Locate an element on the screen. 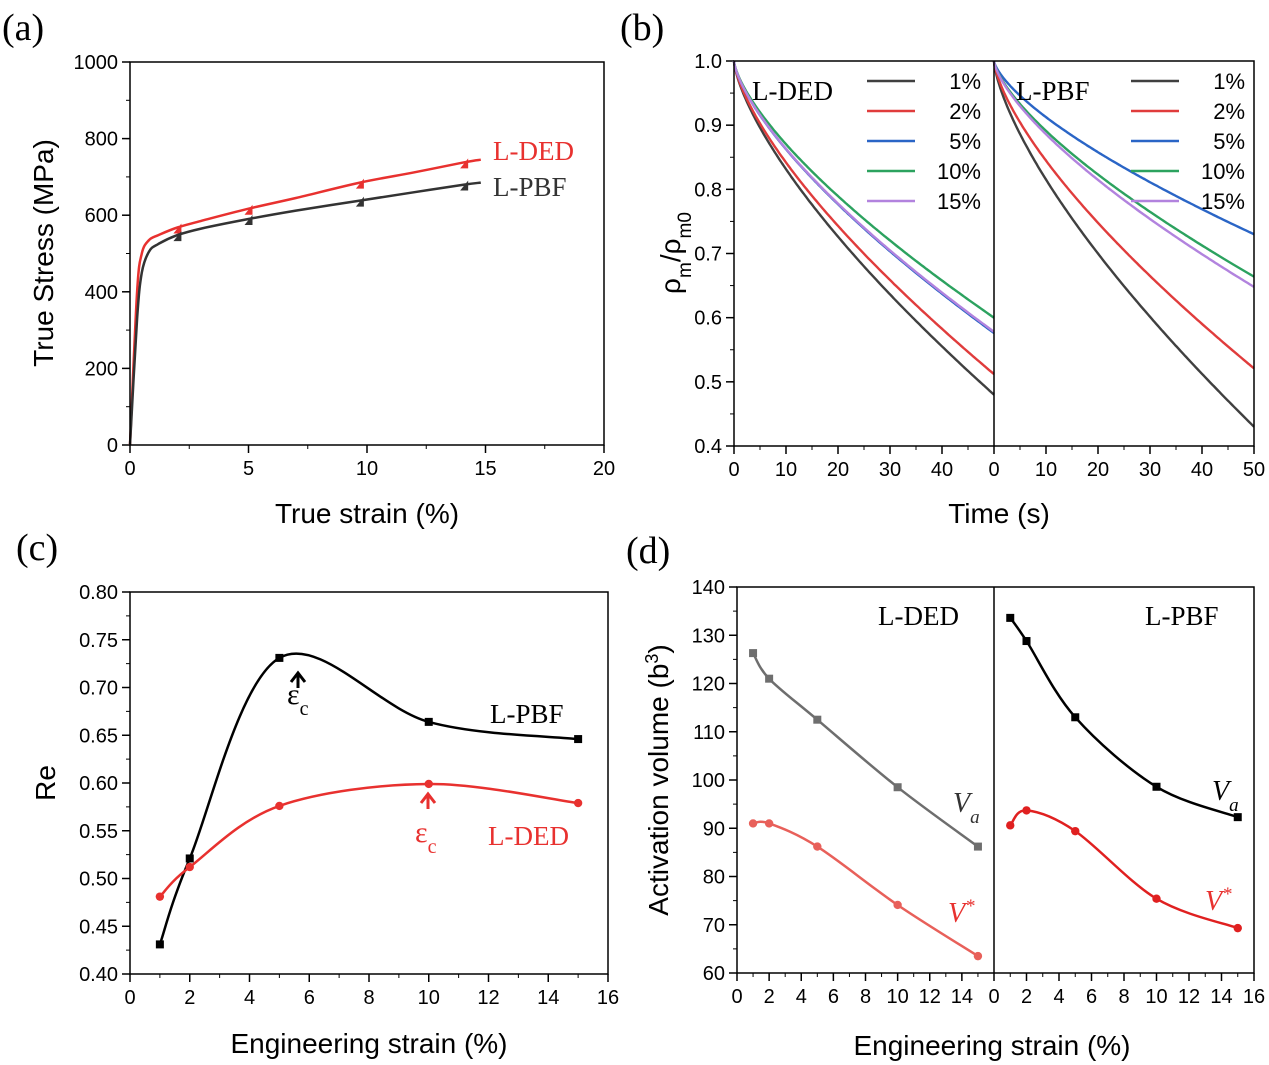  panel-b-ytick-label: 1.0 is located at coordinates (708, 62).